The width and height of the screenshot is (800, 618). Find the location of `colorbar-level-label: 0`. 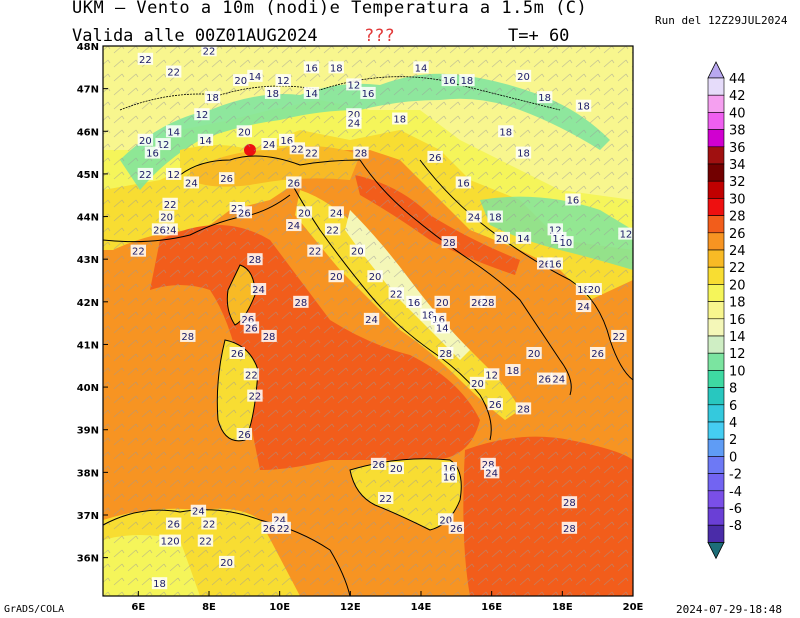

colorbar-level-label: 0 is located at coordinates (733, 457).